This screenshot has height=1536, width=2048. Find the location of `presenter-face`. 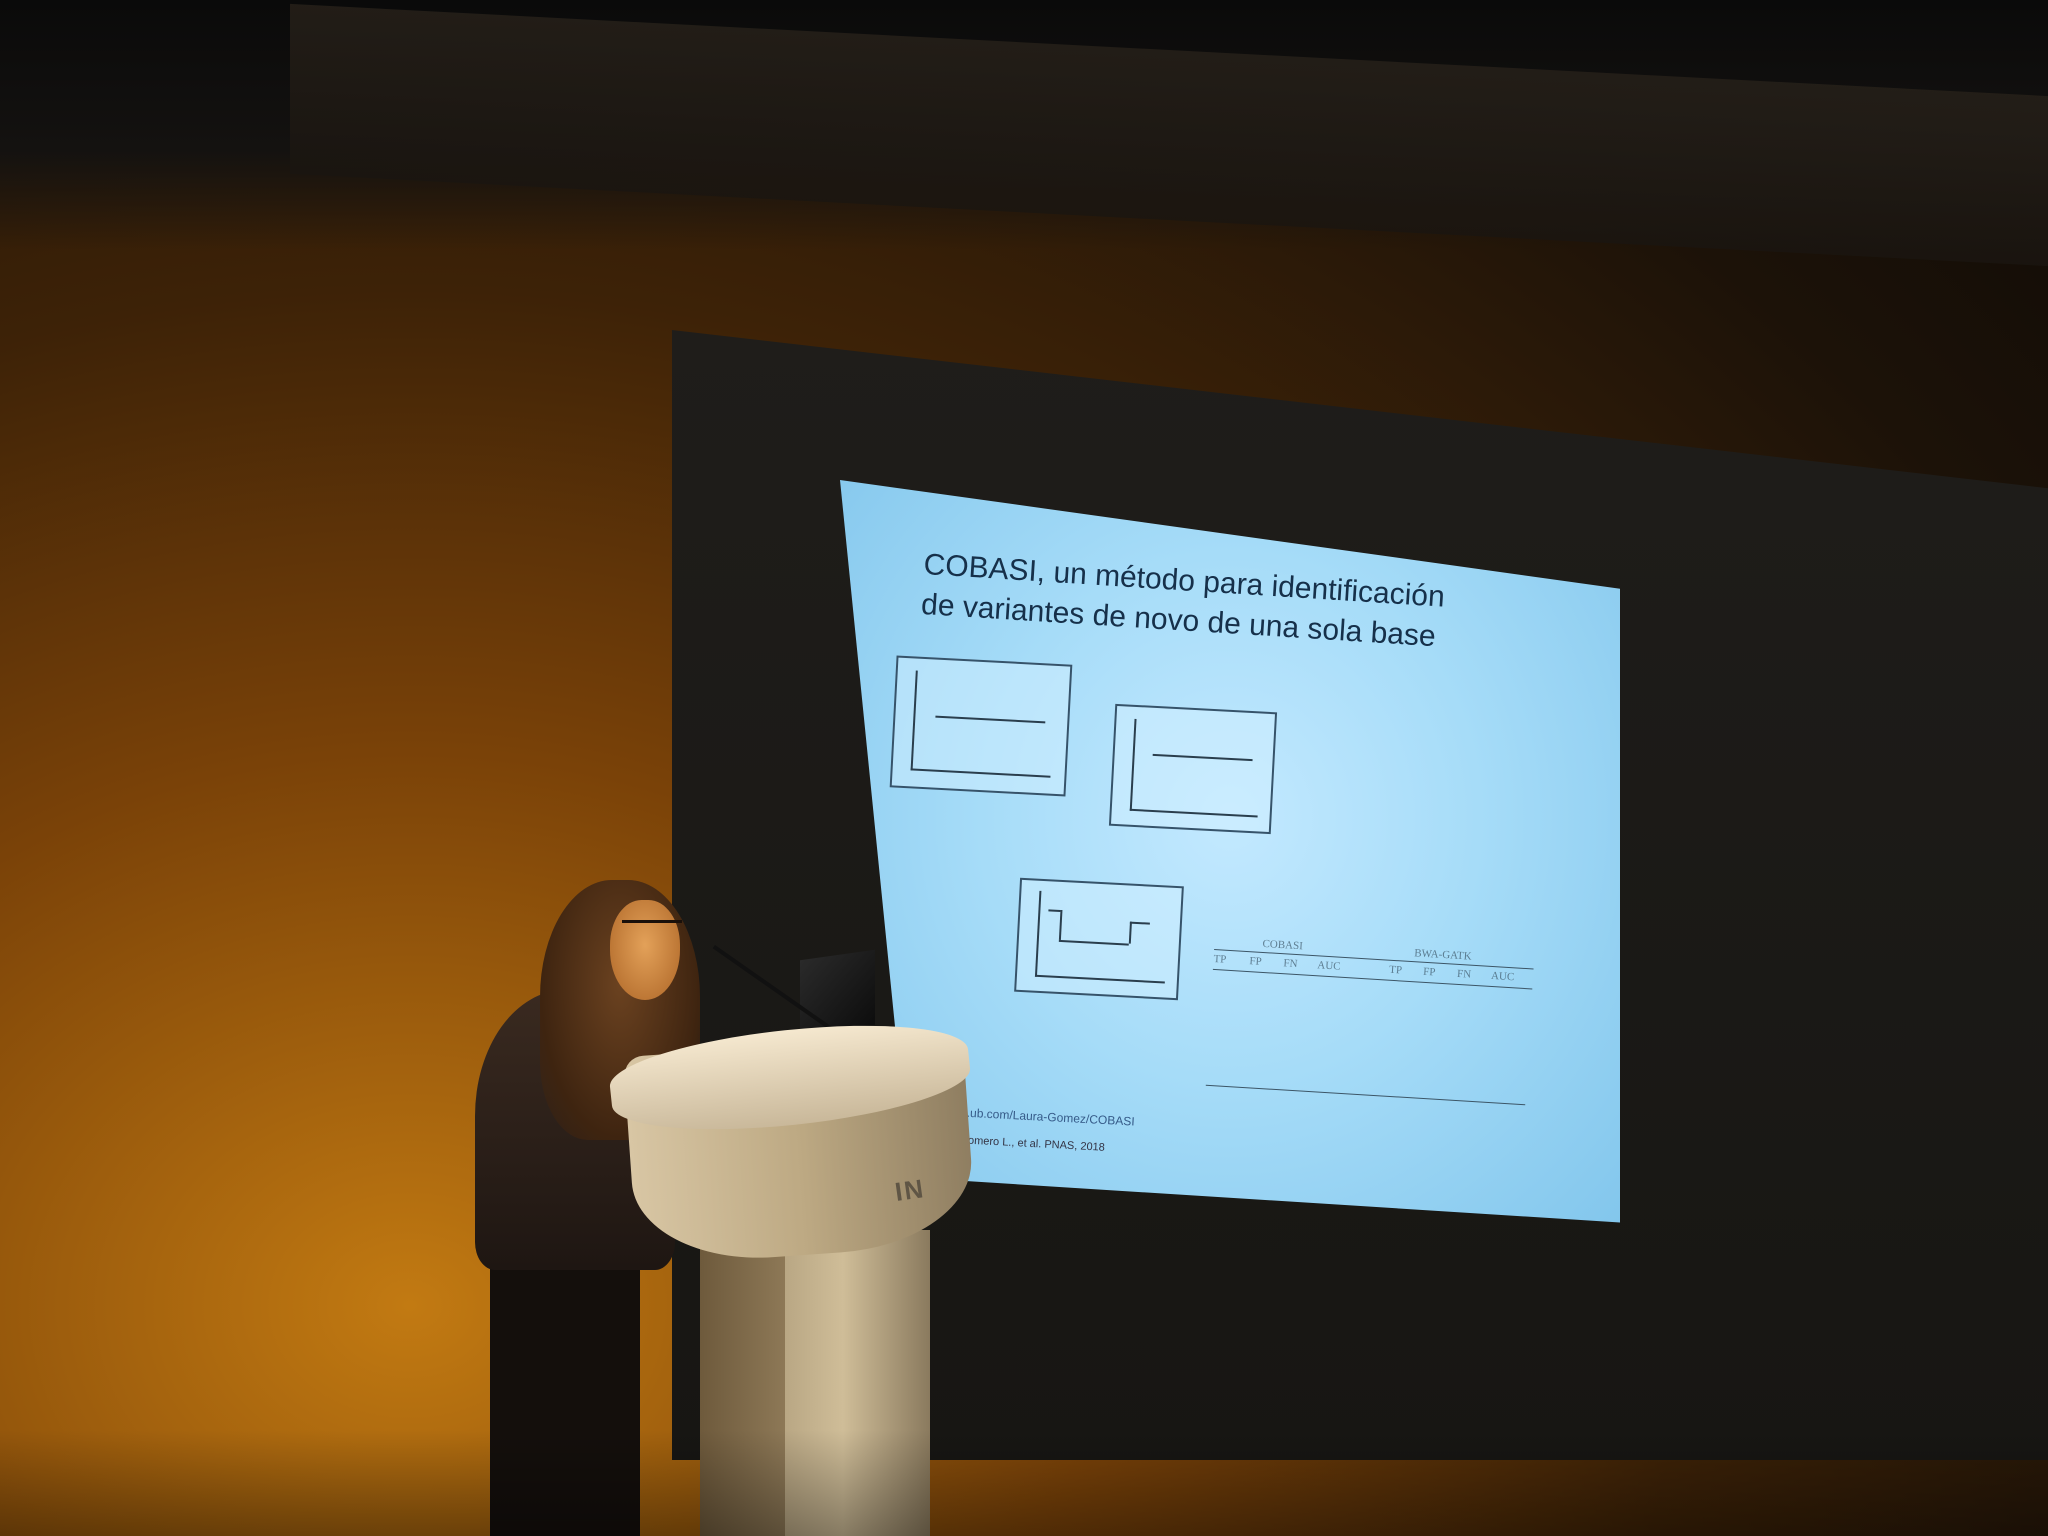

presenter-face is located at coordinates (645, 950).